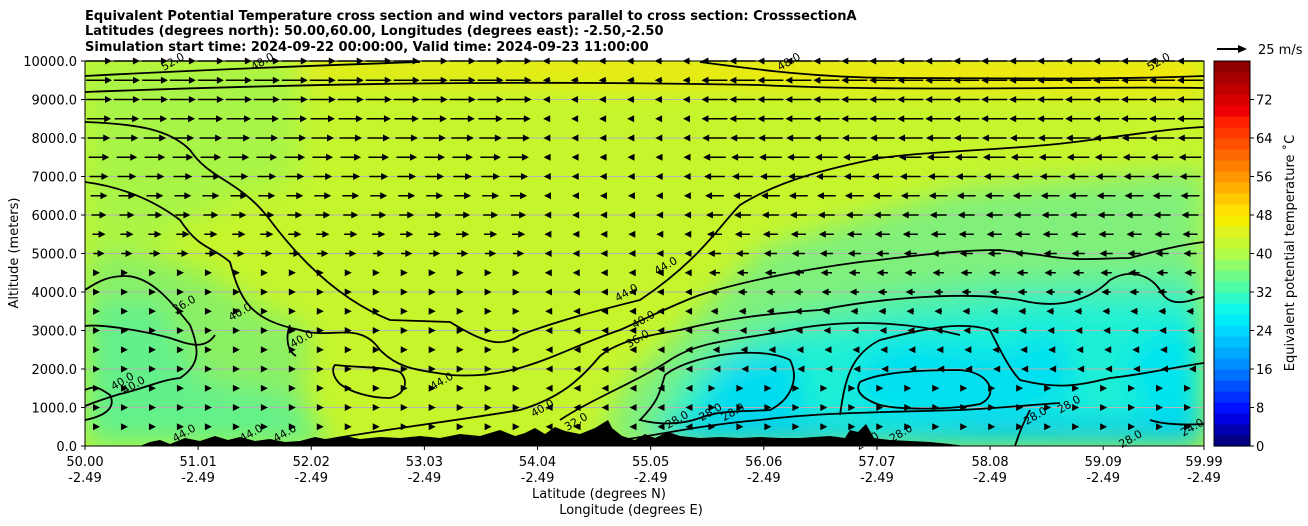 This screenshot has width=1308, height=526. Describe the element at coordinates (1264, 332) in the screenshot. I see `colorbar-tick-label: 24` at that location.